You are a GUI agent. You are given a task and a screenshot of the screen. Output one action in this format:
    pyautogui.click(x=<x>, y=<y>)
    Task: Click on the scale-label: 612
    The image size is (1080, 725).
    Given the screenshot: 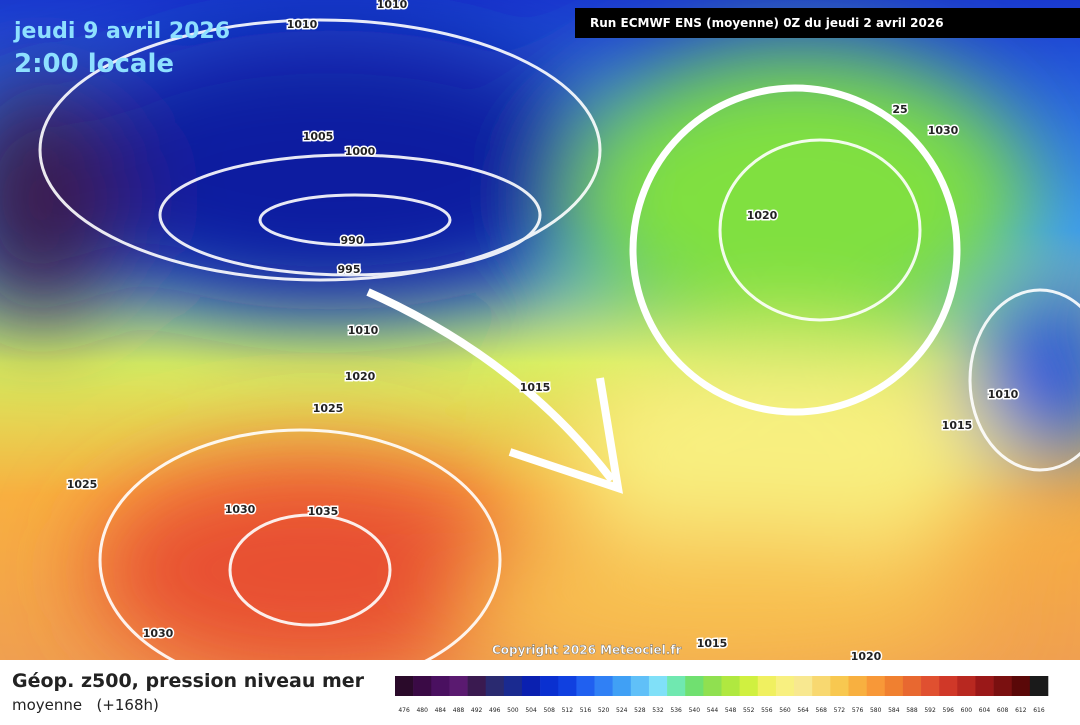 What is the action you would take?
    pyautogui.click(x=1021, y=710)
    